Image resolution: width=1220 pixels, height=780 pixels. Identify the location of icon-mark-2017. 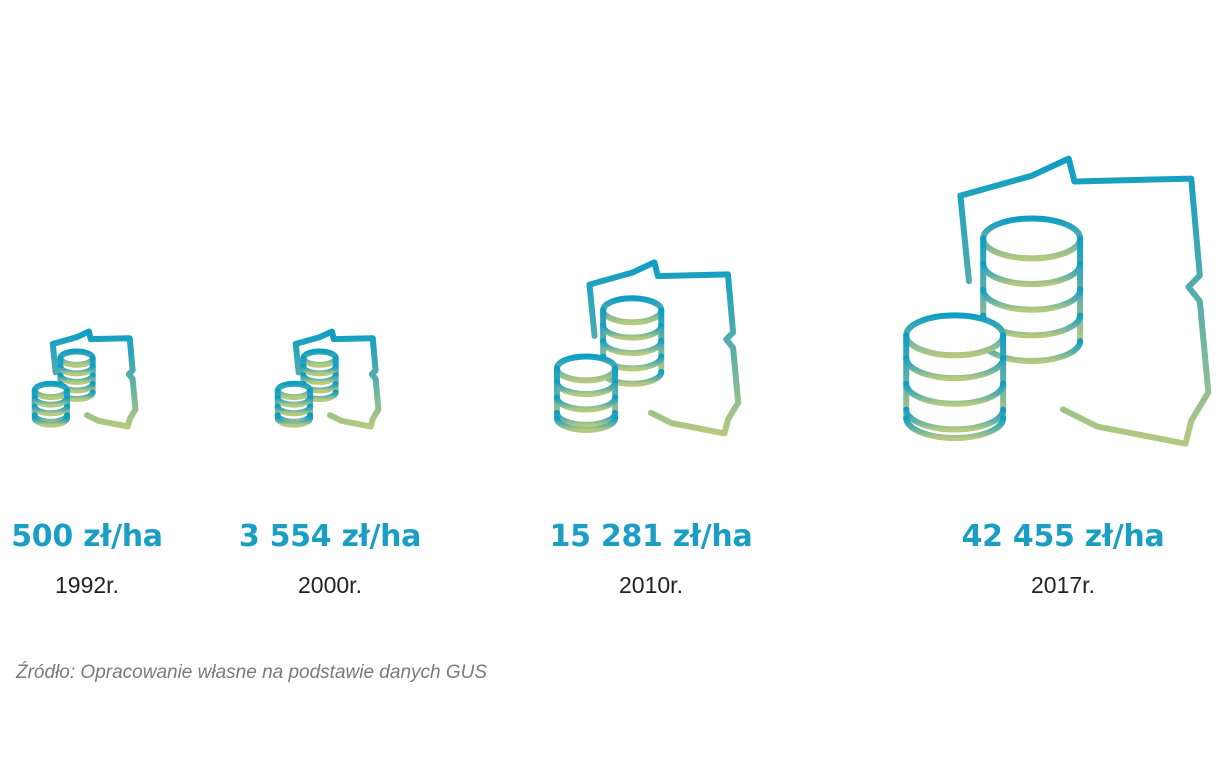
(1057, 301).